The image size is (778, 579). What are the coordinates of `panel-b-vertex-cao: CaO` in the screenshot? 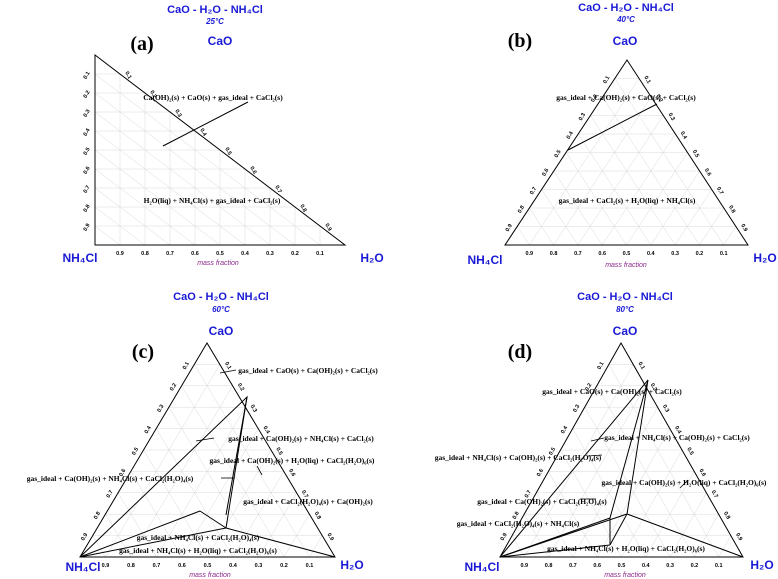 It's located at (625, 41).